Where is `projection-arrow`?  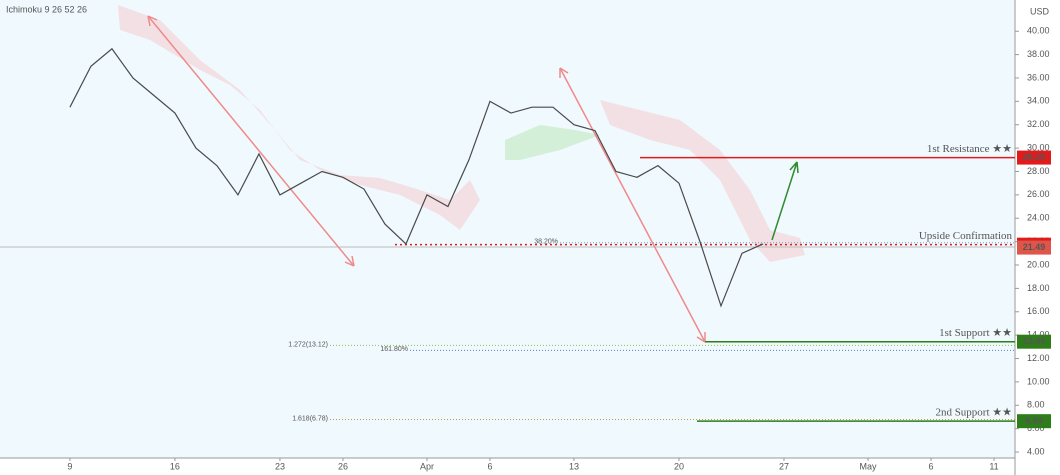 projection-arrow is located at coordinates (784, 201).